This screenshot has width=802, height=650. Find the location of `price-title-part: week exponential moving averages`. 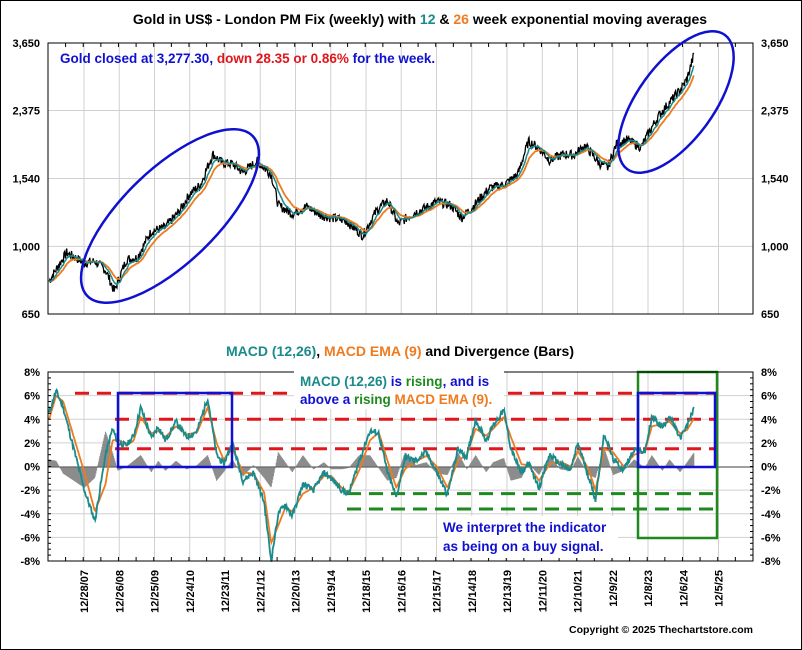

price-title-part: week exponential moving averages is located at coordinates (588, 19).